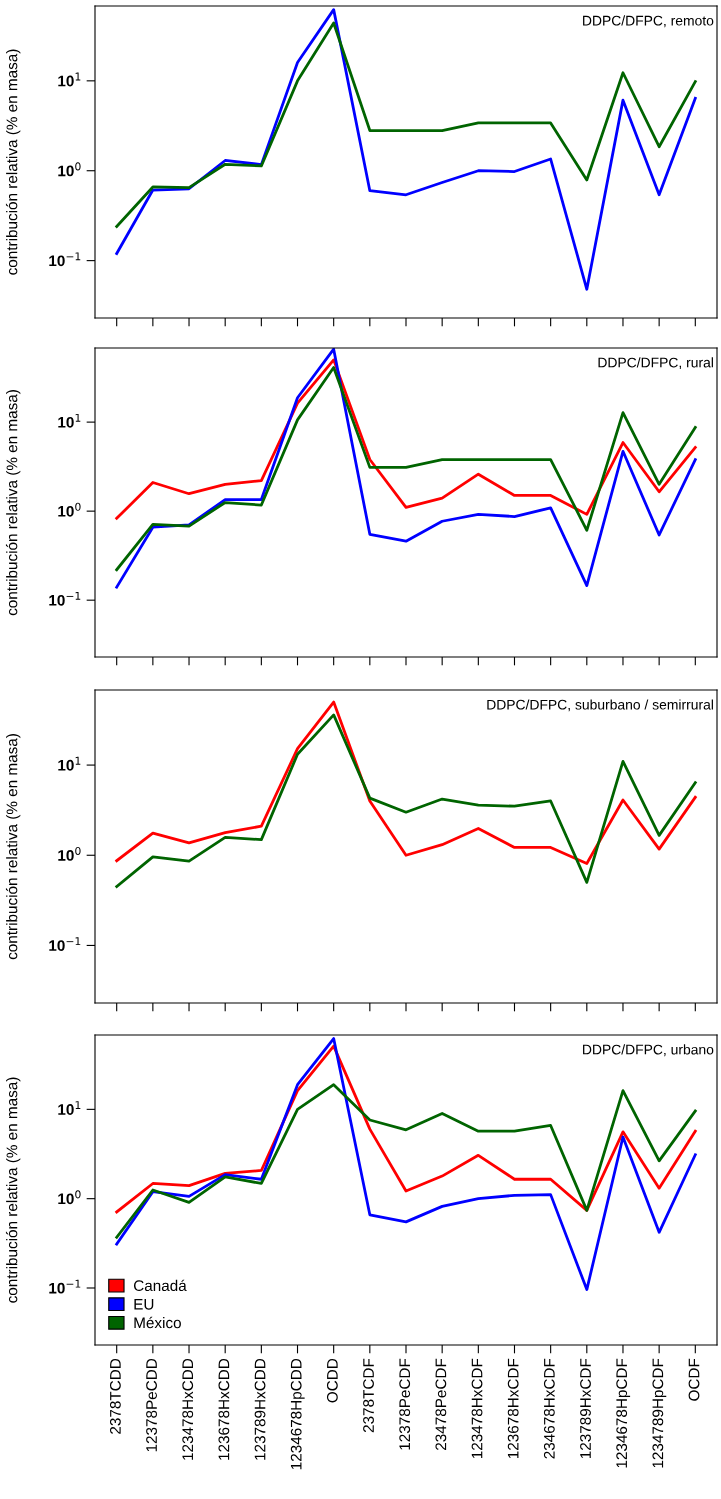 The height and width of the screenshot is (1499, 721). What do you see at coordinates (144, 1304) in the screenshot?
I see `legend-label: EU` at bounding box center [144, 1304].